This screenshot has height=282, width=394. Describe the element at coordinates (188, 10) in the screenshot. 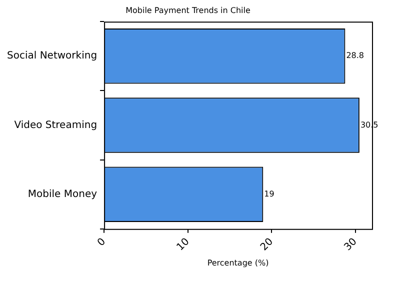

I see `chart-title: Mobile Payment Trends in Chile` at that location.